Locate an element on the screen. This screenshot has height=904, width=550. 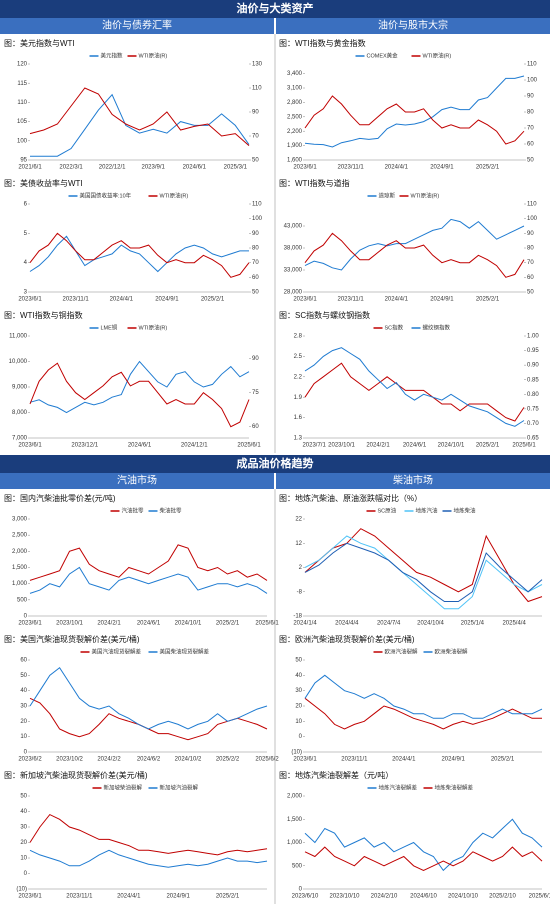
y-tick-label: 2,500 is located at coordinates (20, 536).